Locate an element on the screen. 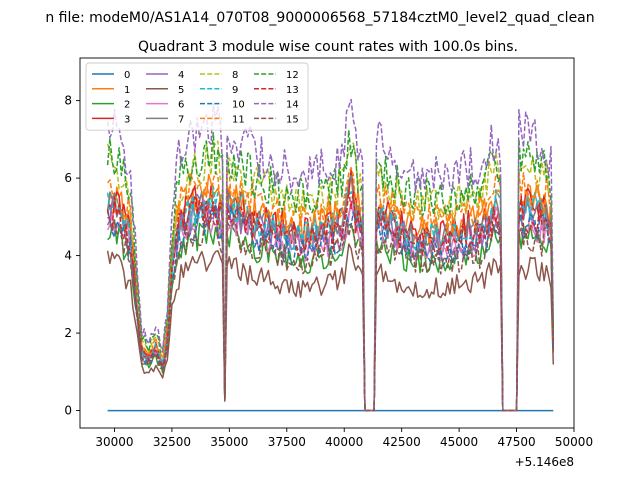 The image size is (640, 480). legend-box is located at coordinates (197, 96).